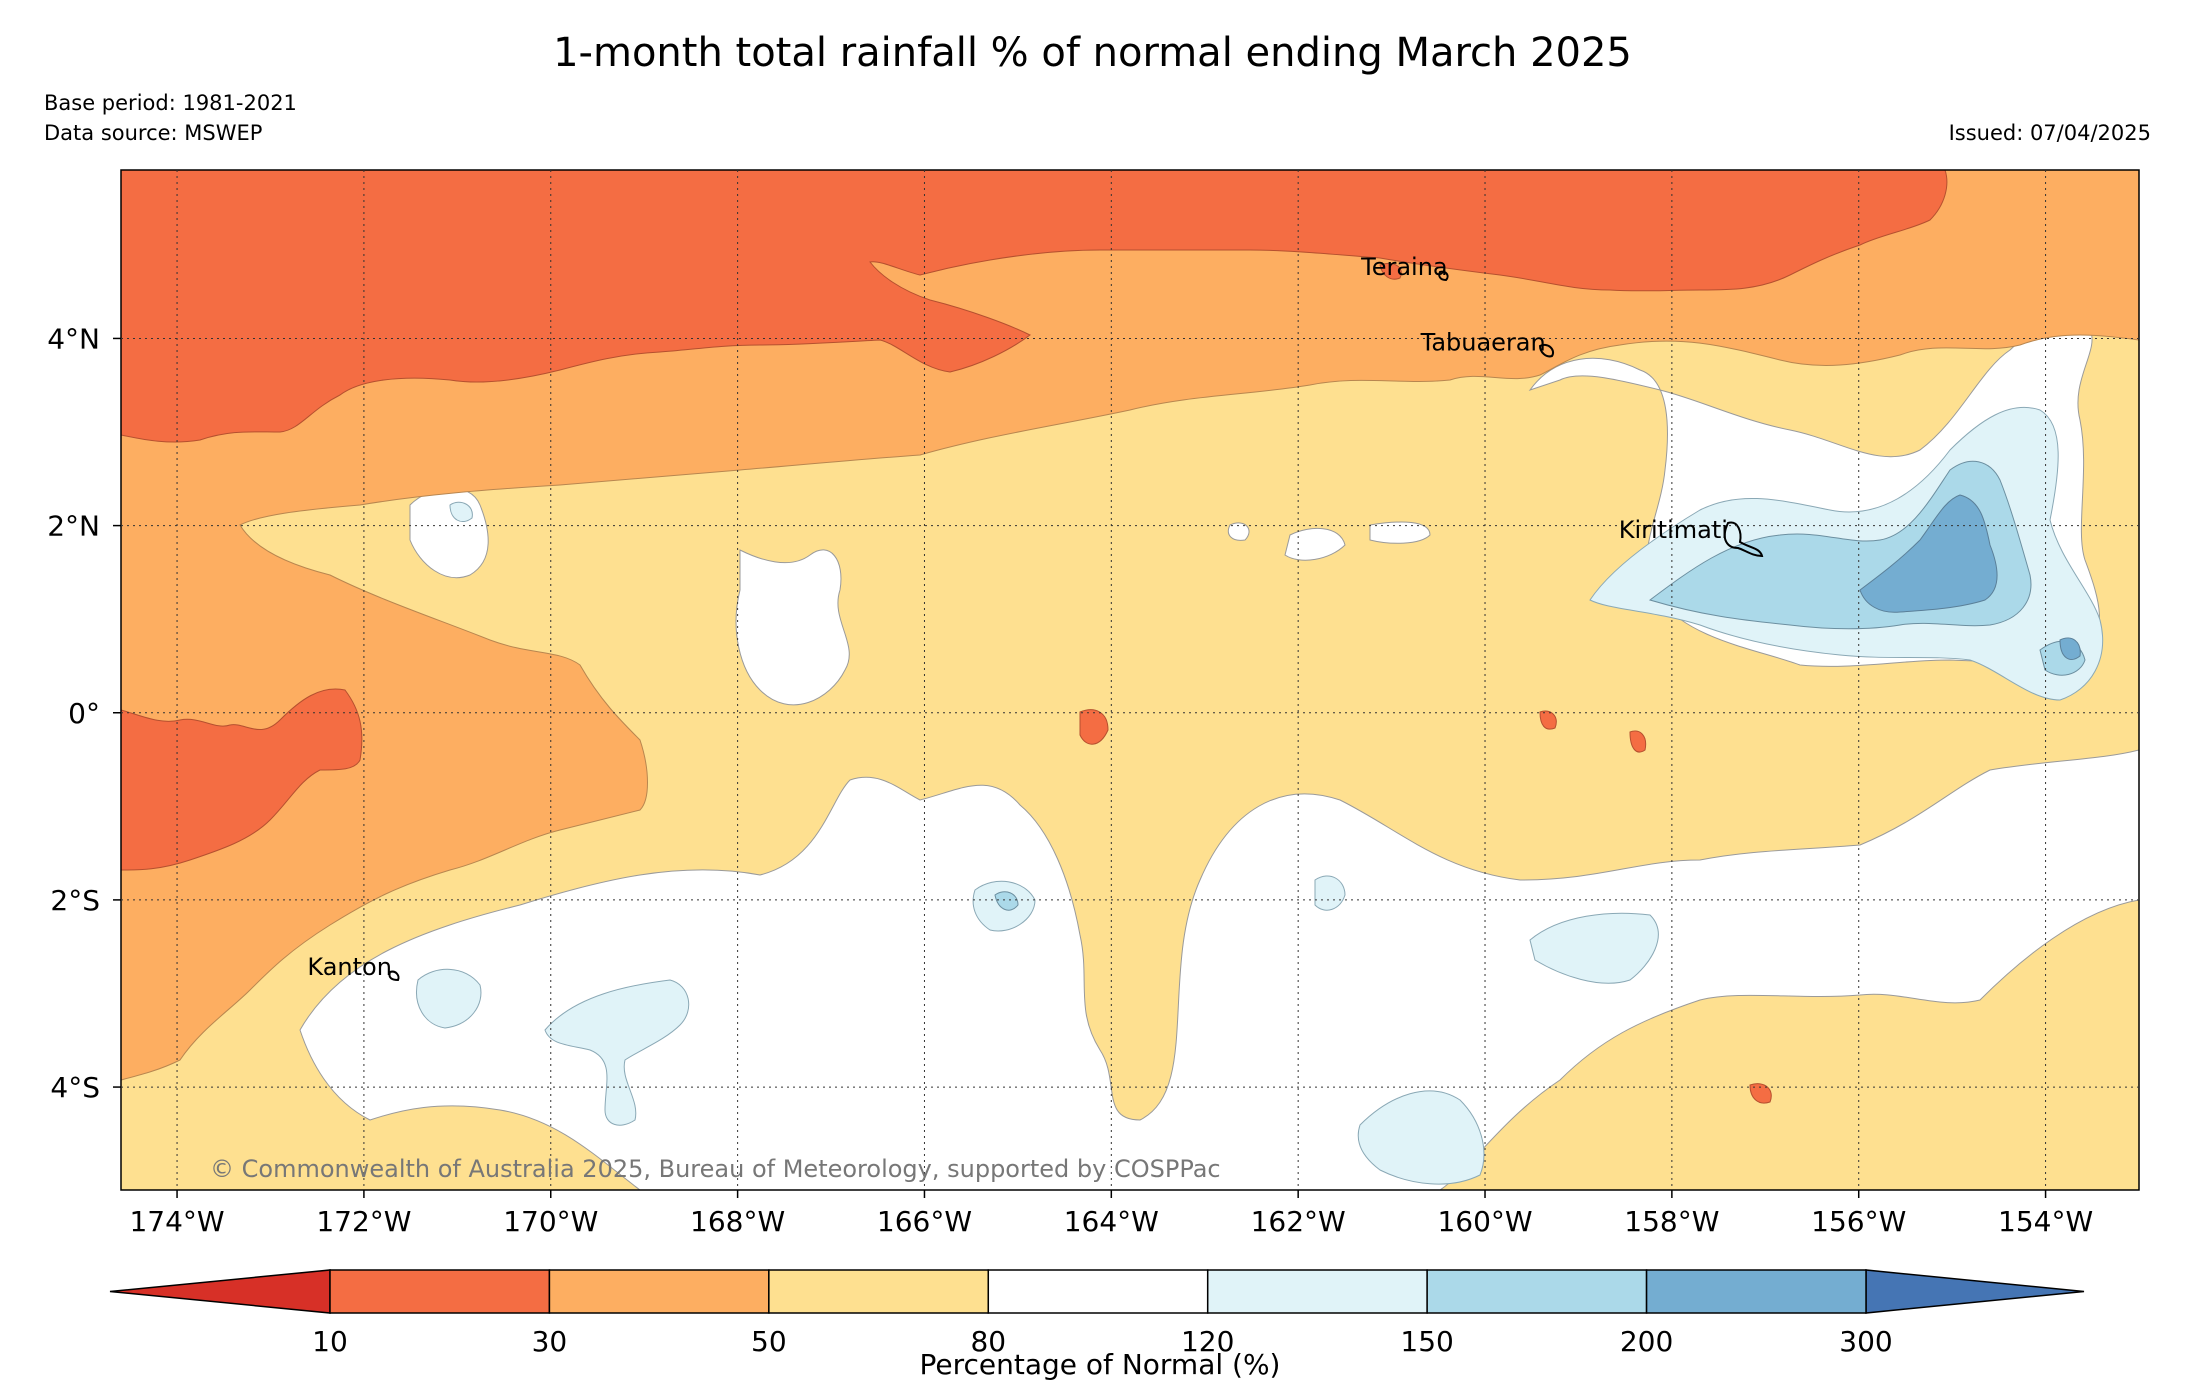  Describe the element at coordinates (1975, 1291) in the screenshot. I see `colorbar-over-extension` at that location.